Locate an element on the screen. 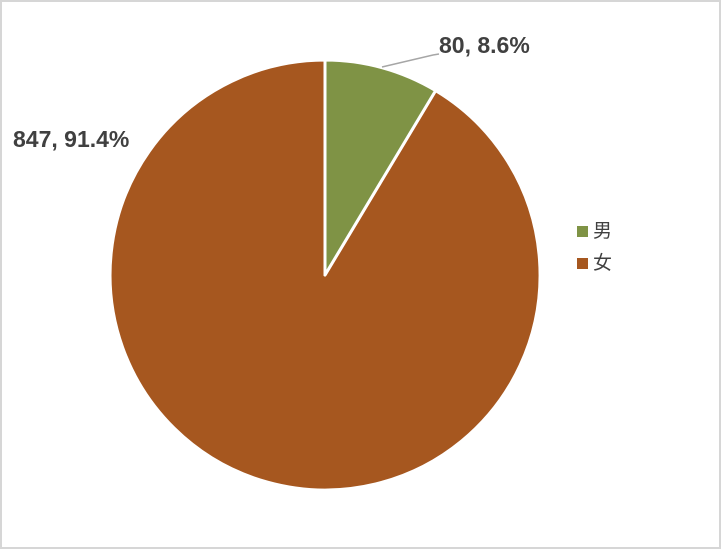 Image resolution: width=721 pixels, height=549 pixels. data-label-female: 847, 91.4% is located at coordinates (71, 139).